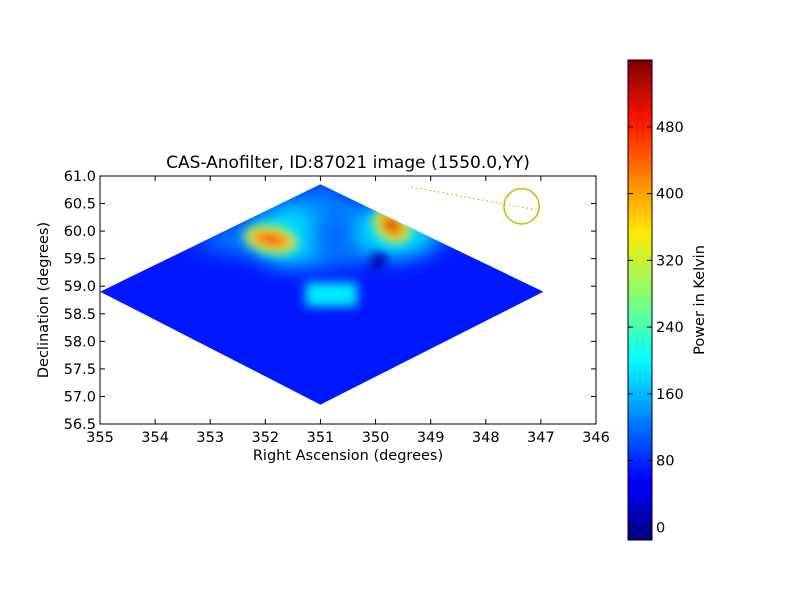 The height and width of the screenshot is (600, 800). What do you see at coordinates (80, 342) in the screenshot?
I see `y-tick-label: 58.0` at bounding box center [80, 342].